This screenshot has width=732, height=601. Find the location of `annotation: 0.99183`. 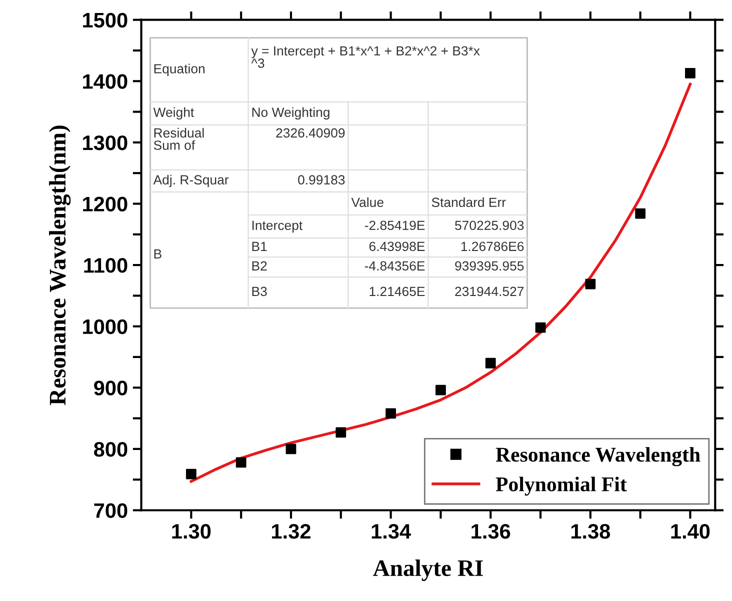

annotation: 0.99183 is located at coordinates (321, 180).